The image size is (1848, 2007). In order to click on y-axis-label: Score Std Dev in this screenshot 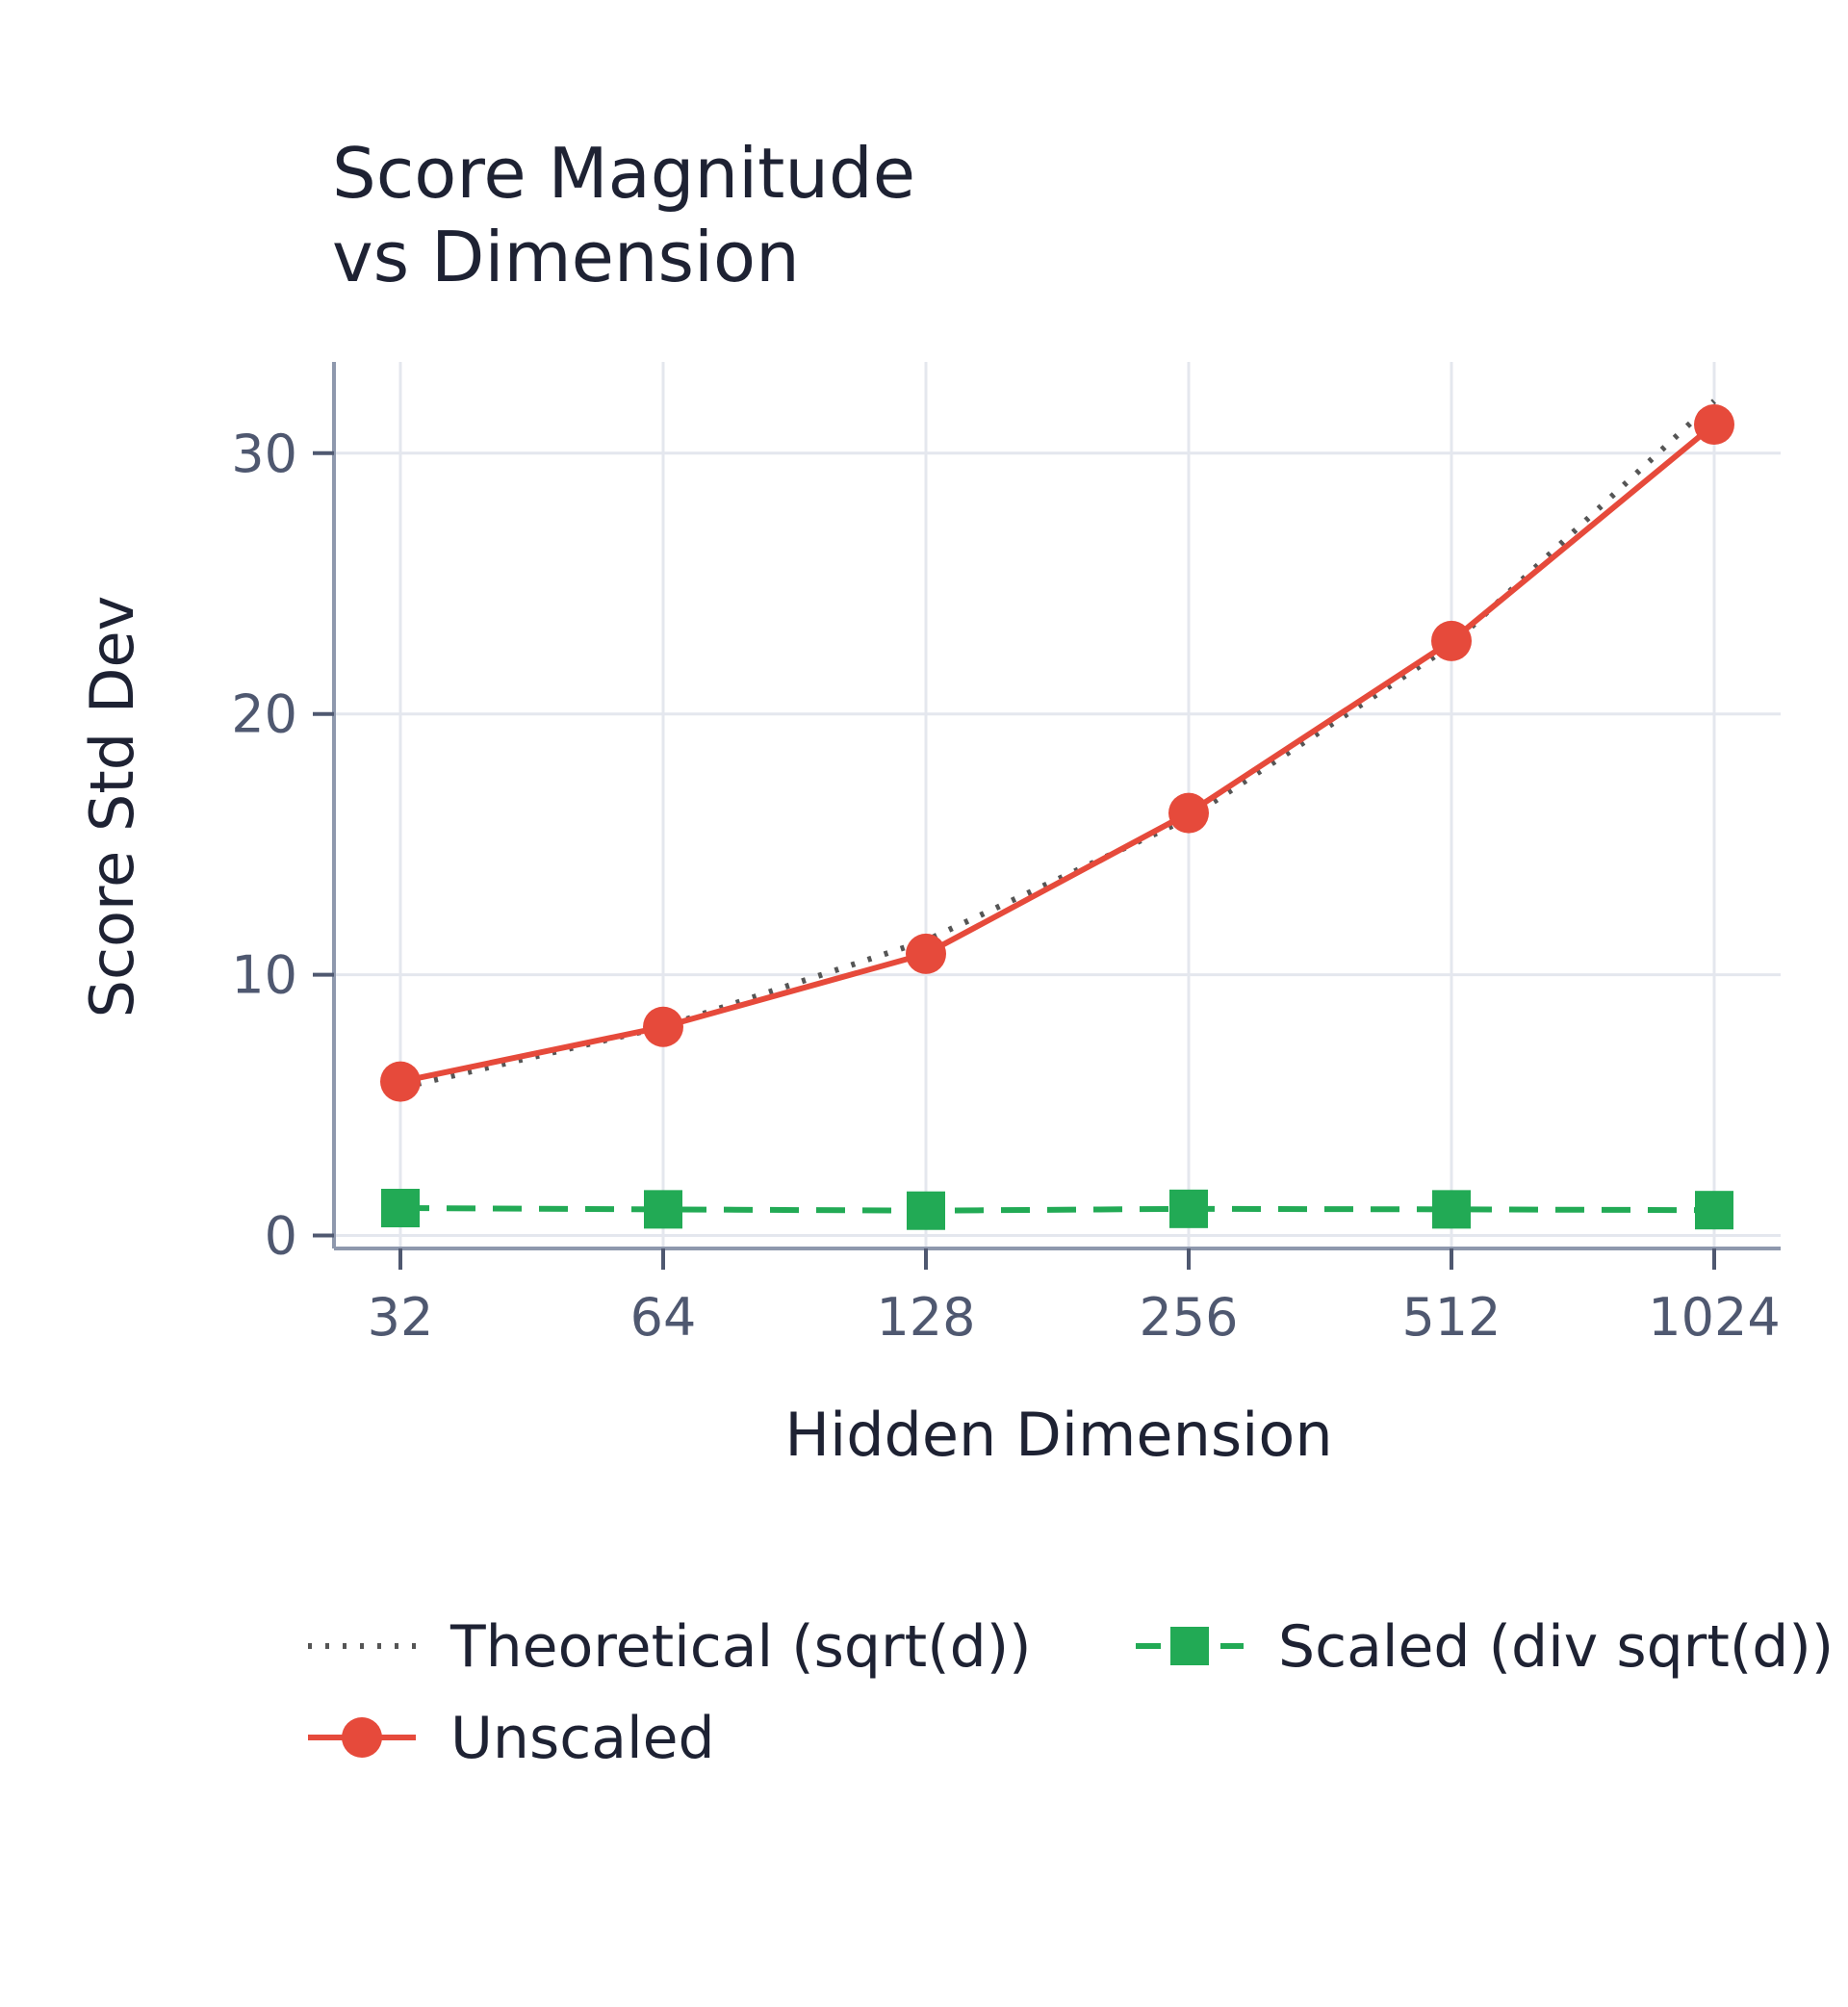, I will do `click(112, 807)`.